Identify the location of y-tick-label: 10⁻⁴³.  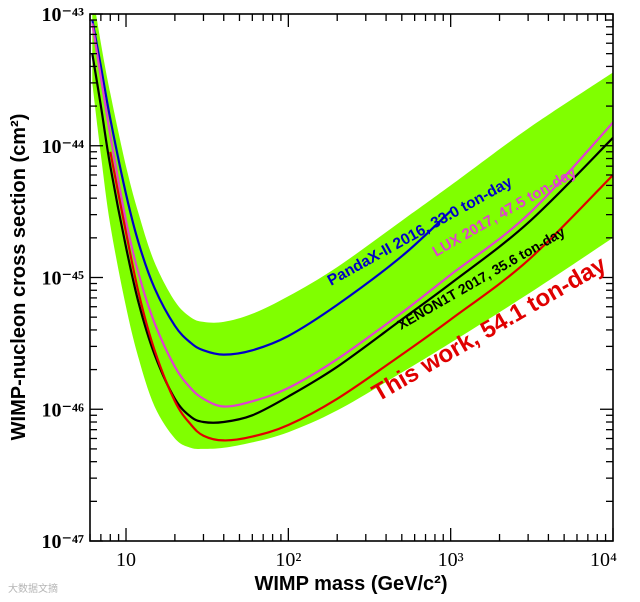
(62, 15).